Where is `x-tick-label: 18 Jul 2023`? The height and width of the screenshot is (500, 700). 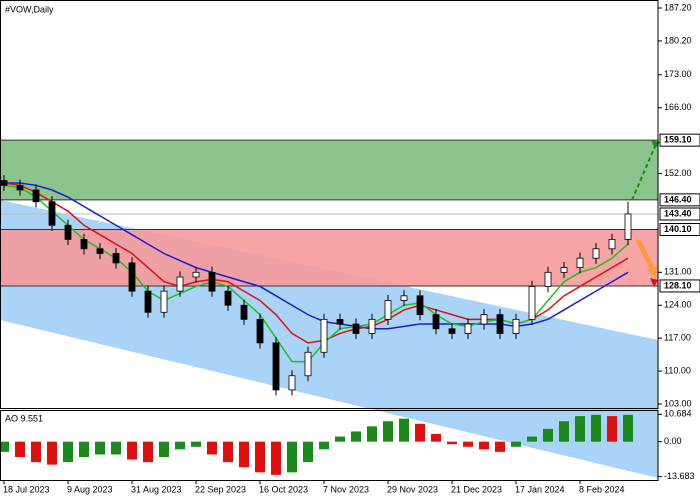
x-tick-label: 18 Jul 2023 is located at coordinates (26, 489).